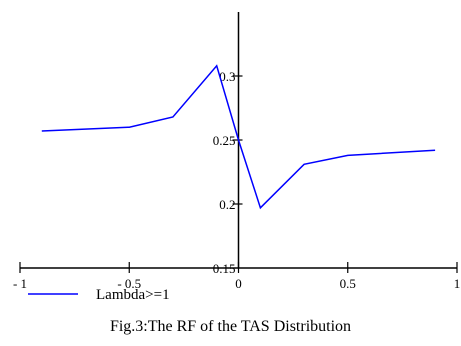 Image resolution: width=461 pixels, height=346 pixels. I want to click on y-tick-label: 0.15, so click(224, 268).